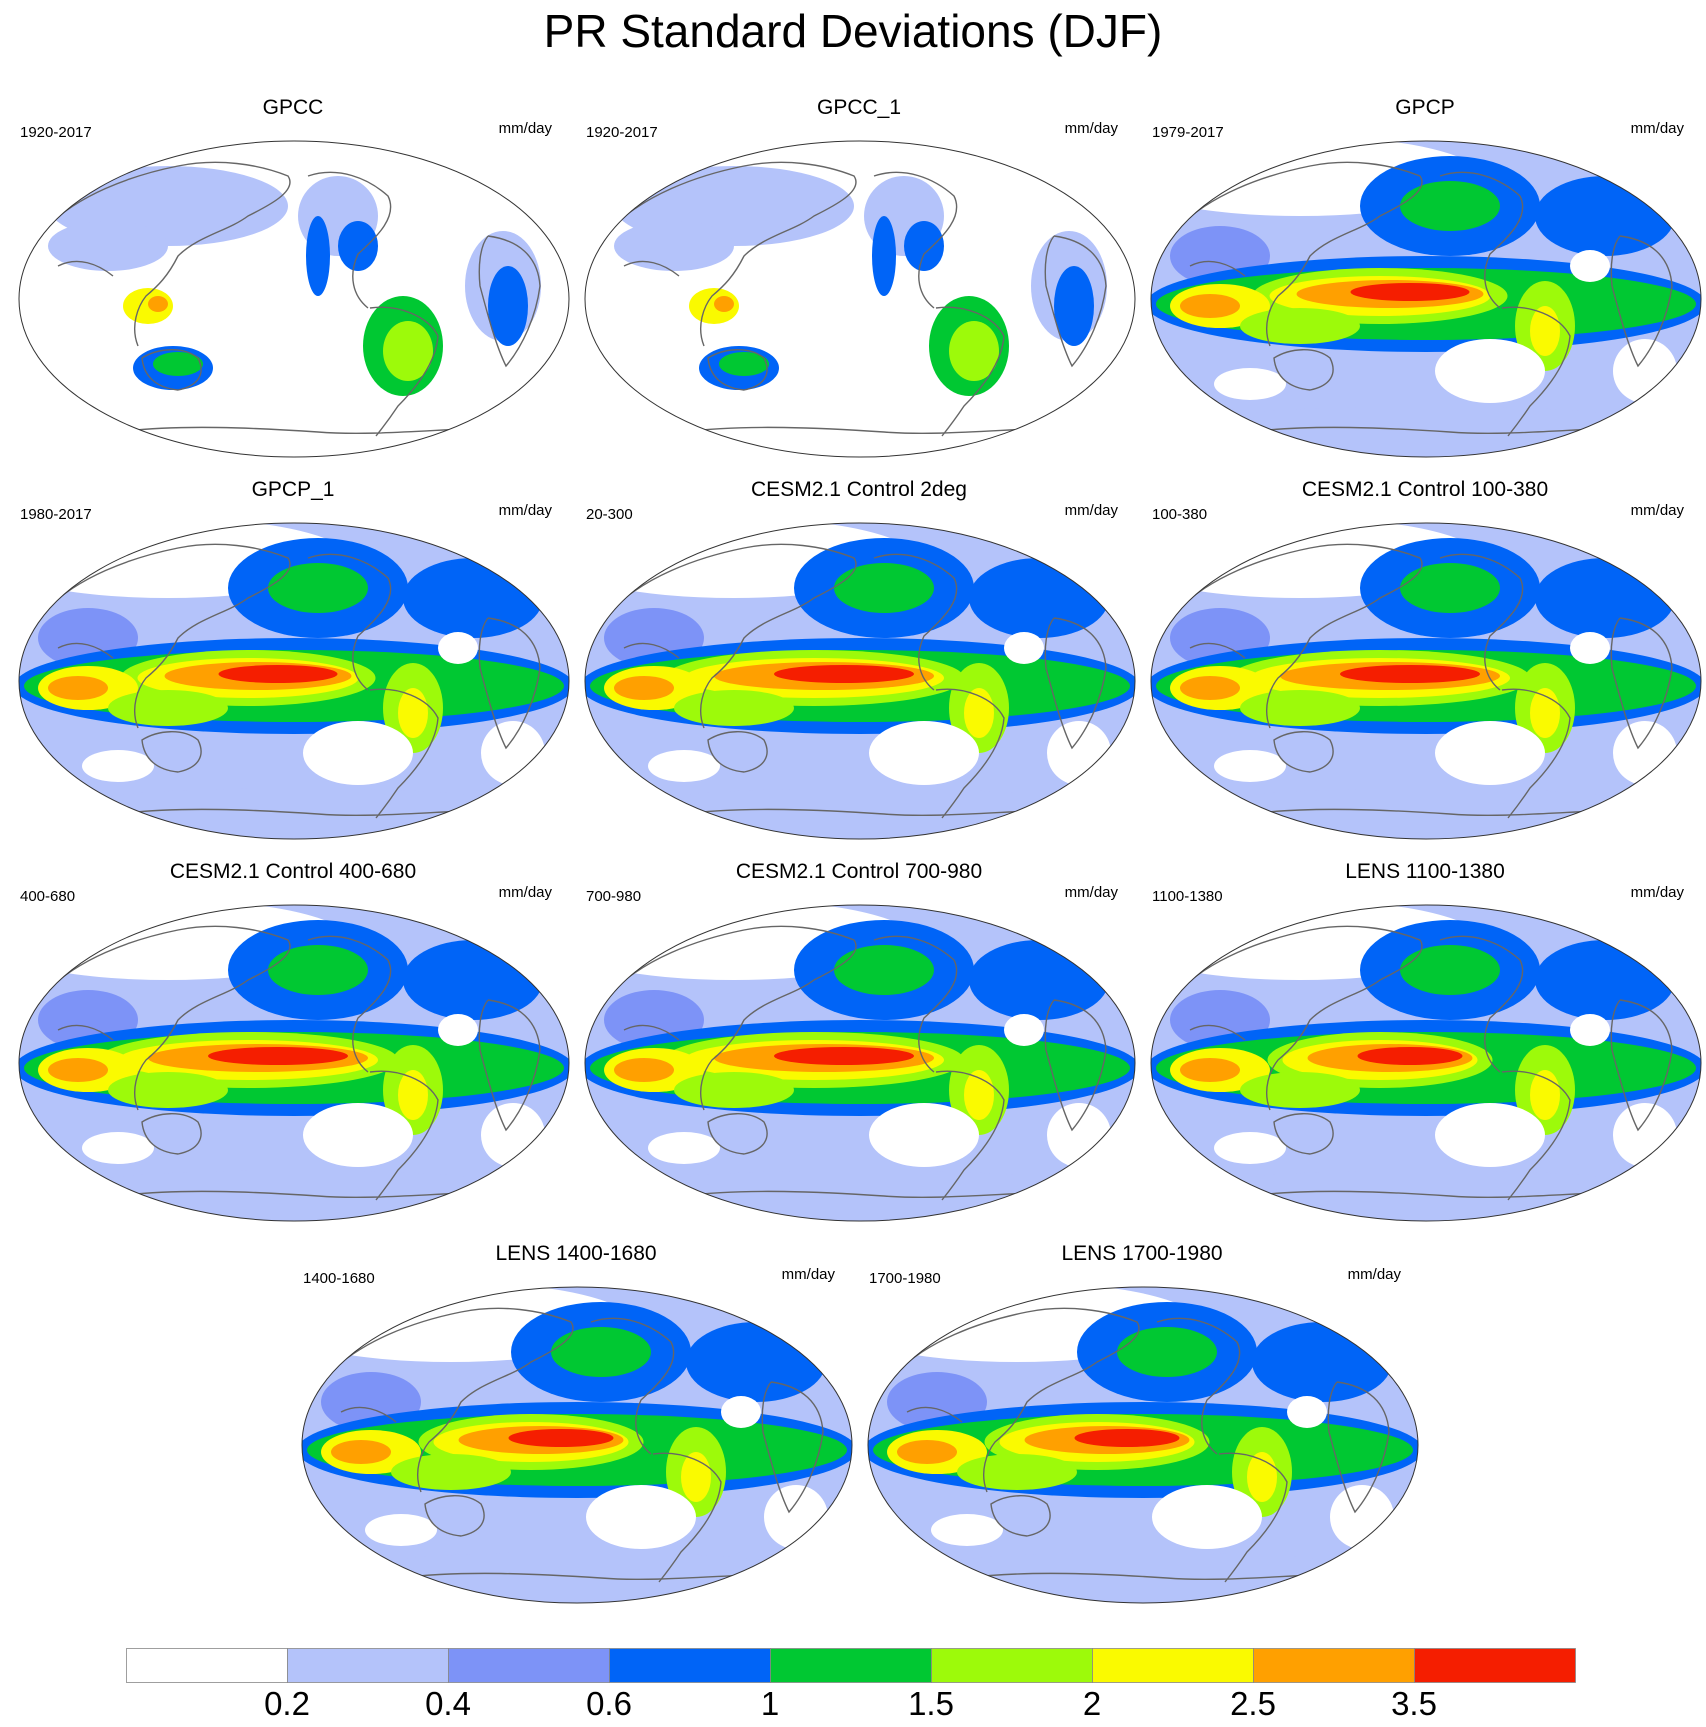  Describe the element at coordinates (56, 132) in the screenshot. I see `panel-years: 1920-2017` at that location.